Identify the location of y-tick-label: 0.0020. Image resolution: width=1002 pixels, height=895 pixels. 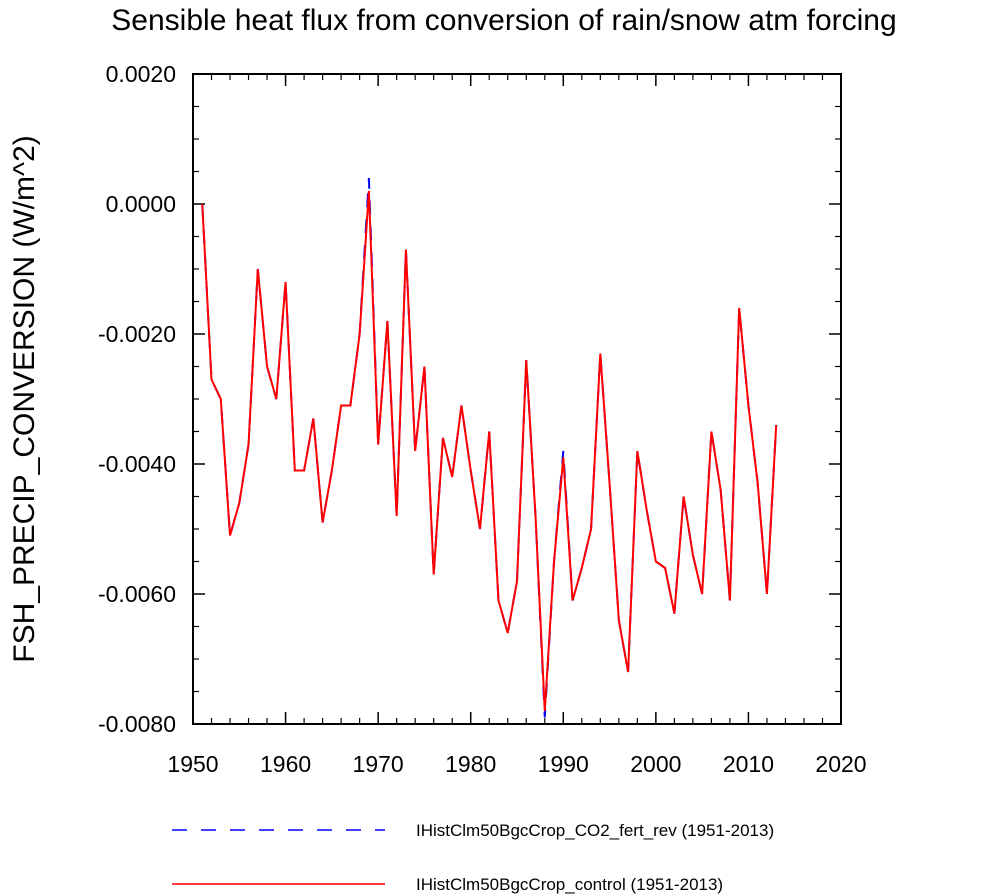
(141, 74).